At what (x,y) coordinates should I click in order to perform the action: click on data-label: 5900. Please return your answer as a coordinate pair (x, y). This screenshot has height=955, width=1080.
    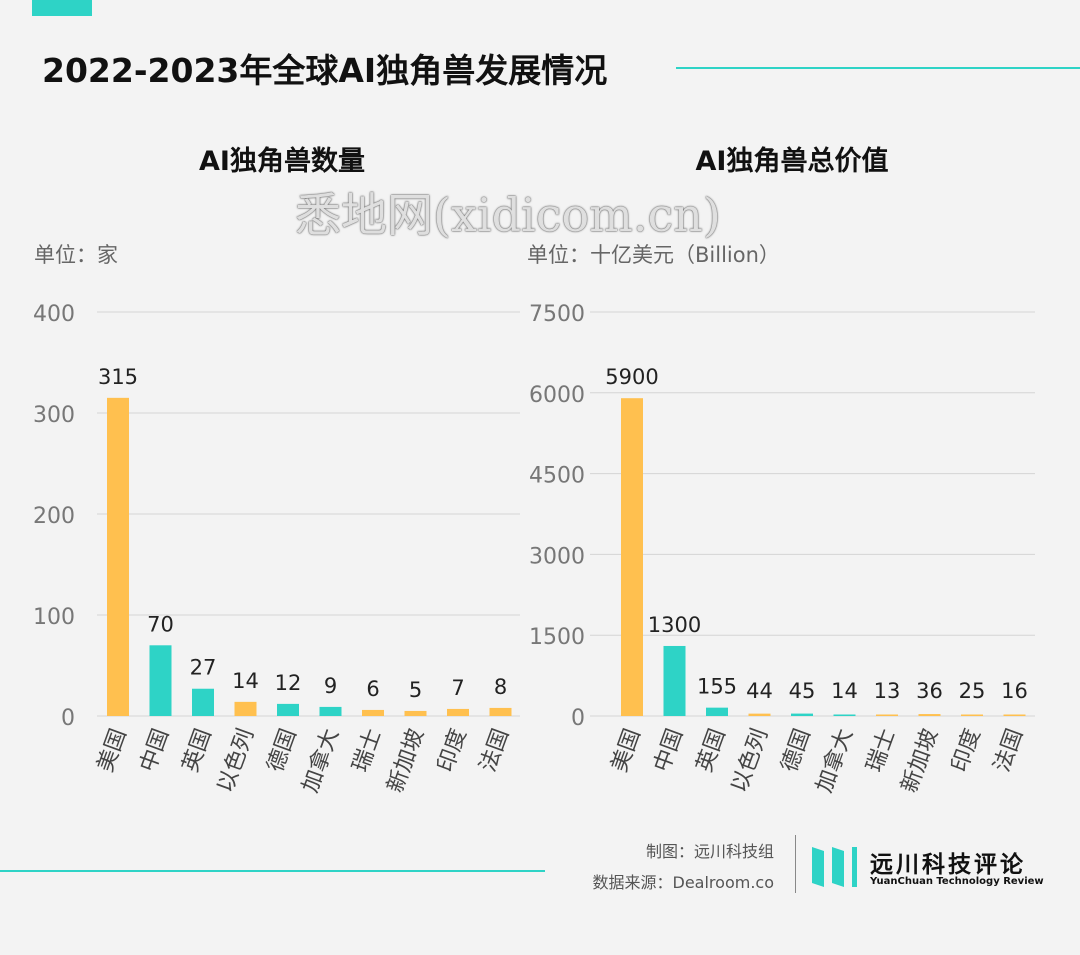
    Looking at the image, I should click on (631, 377).